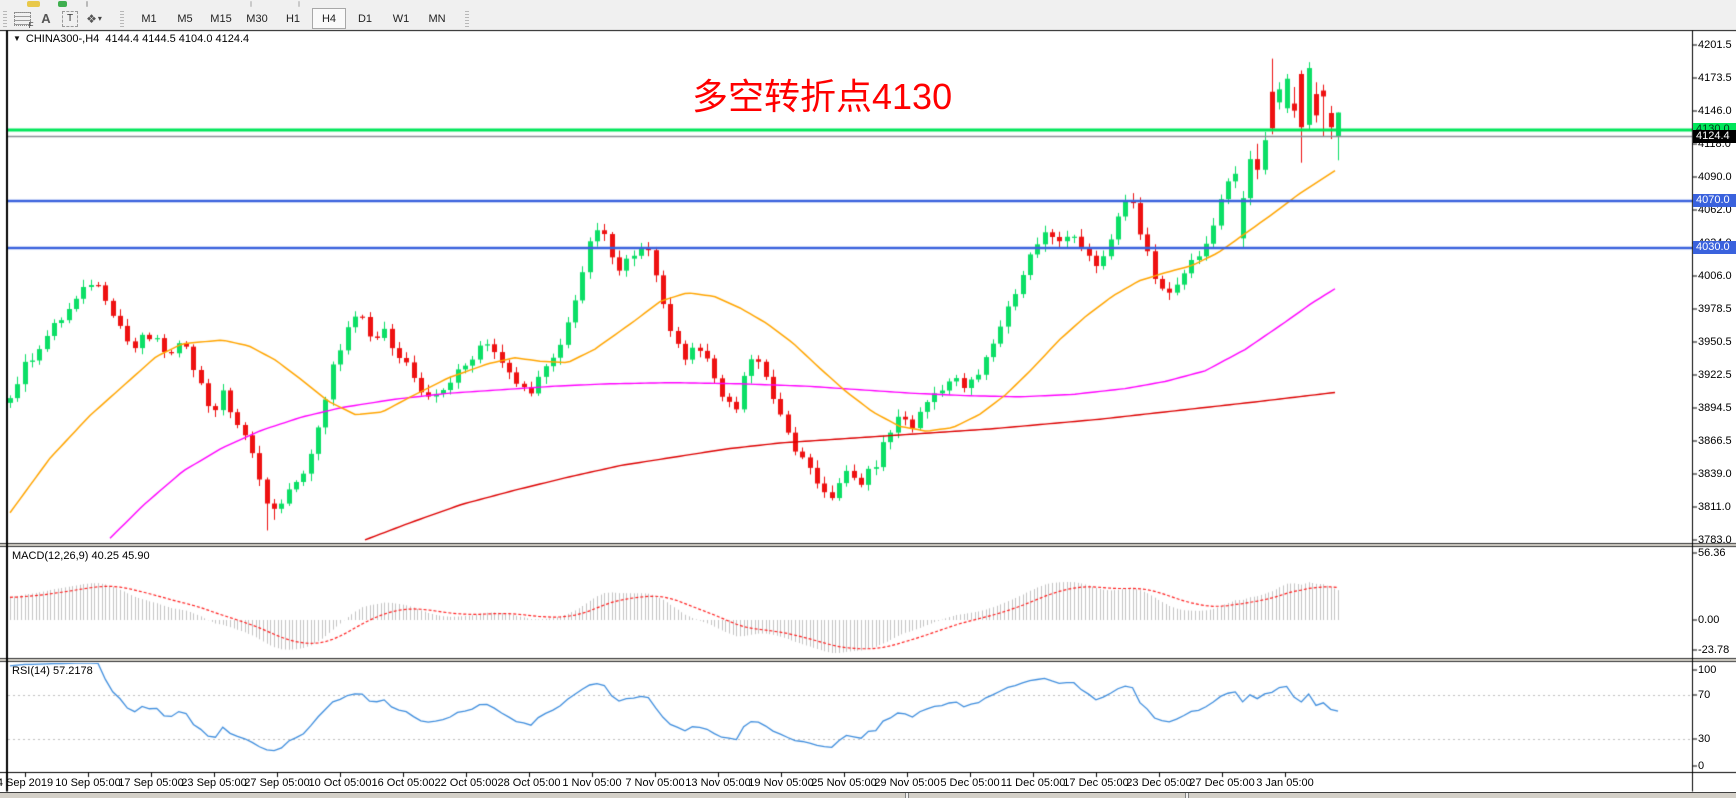 The height and width of the screenshot is (798, 1736). Describe the element at coordinates (718, 783) in the screenshot. I see `date-axis-label: 13 Nov 05:00` at that location.